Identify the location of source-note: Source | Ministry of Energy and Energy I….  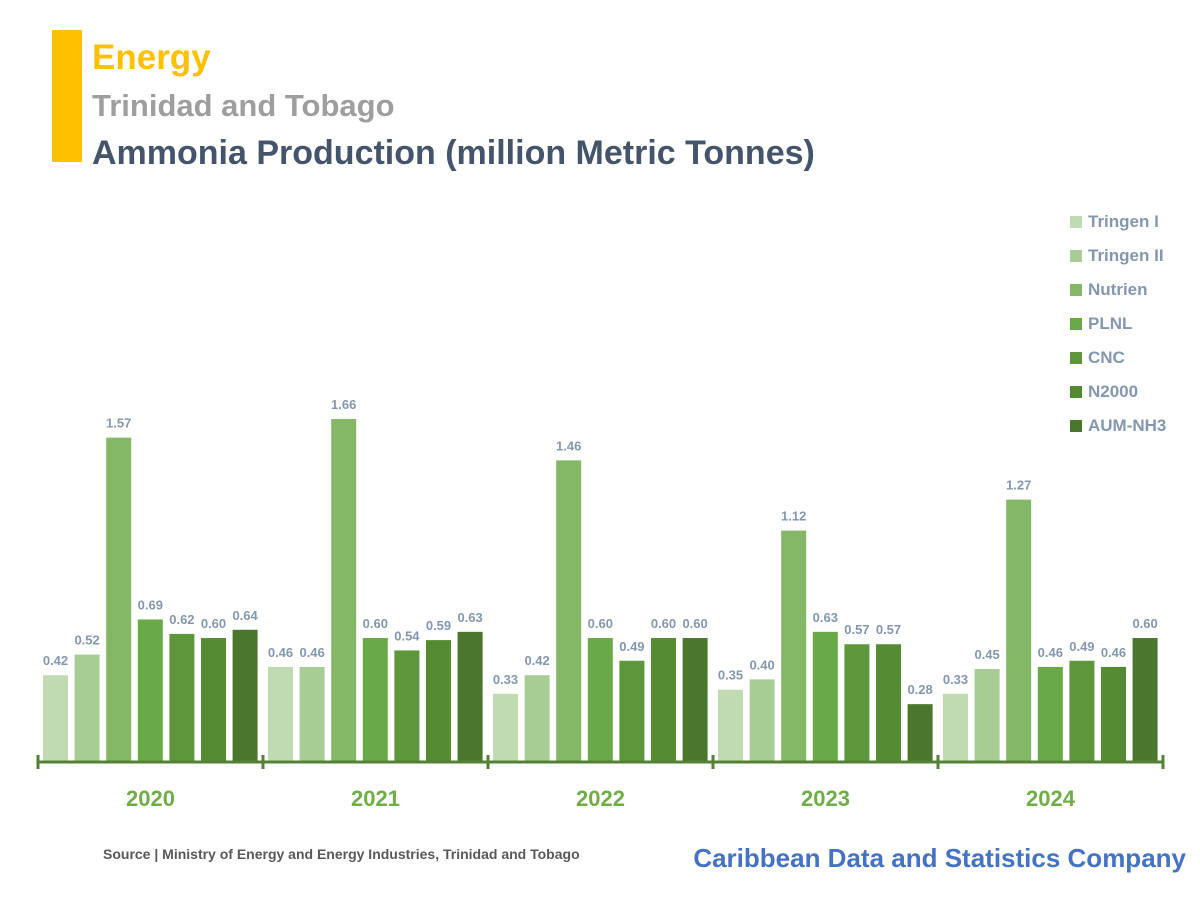
(341, 854).